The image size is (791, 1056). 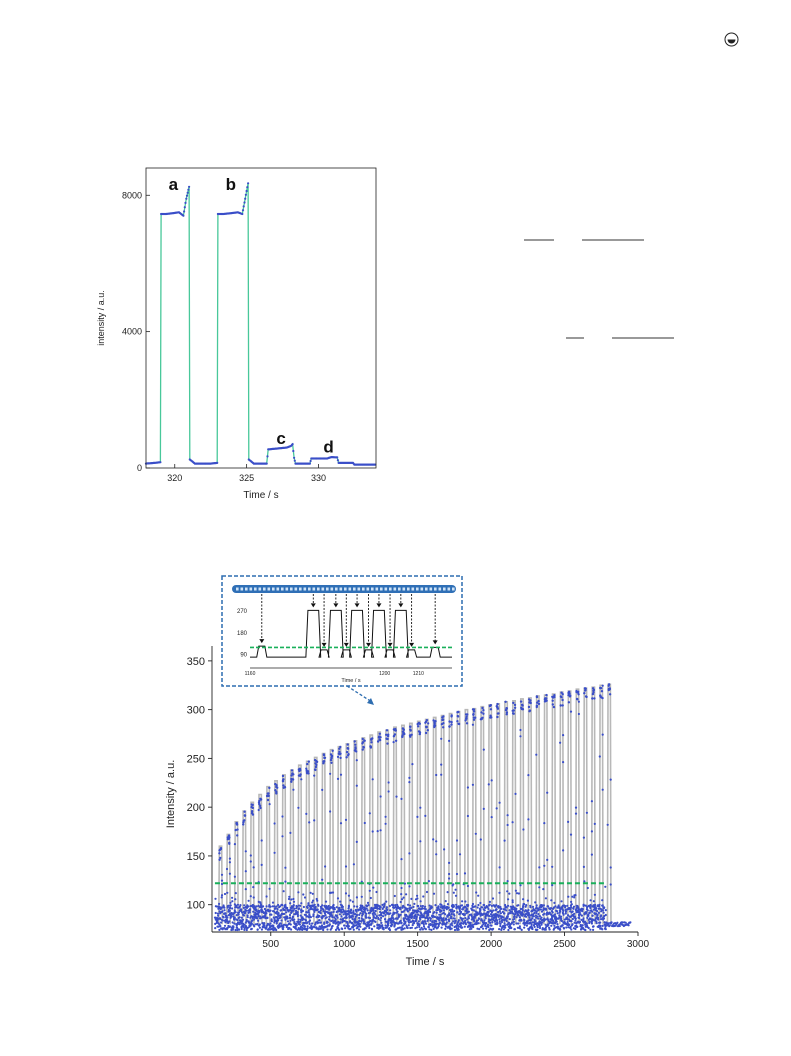 What do you see at coordinates (174, 478) in the screenshot?
I see `x-tick-label: 320` at bounding box center [174, 478].